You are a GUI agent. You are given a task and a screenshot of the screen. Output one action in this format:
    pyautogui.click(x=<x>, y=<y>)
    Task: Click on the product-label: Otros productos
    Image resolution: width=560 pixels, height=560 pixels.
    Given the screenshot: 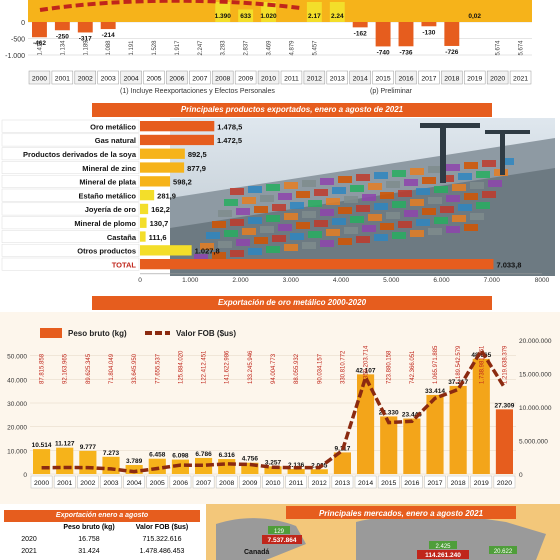 What is the action you would take?
    pyautogui.click(x=106, y=251)
    